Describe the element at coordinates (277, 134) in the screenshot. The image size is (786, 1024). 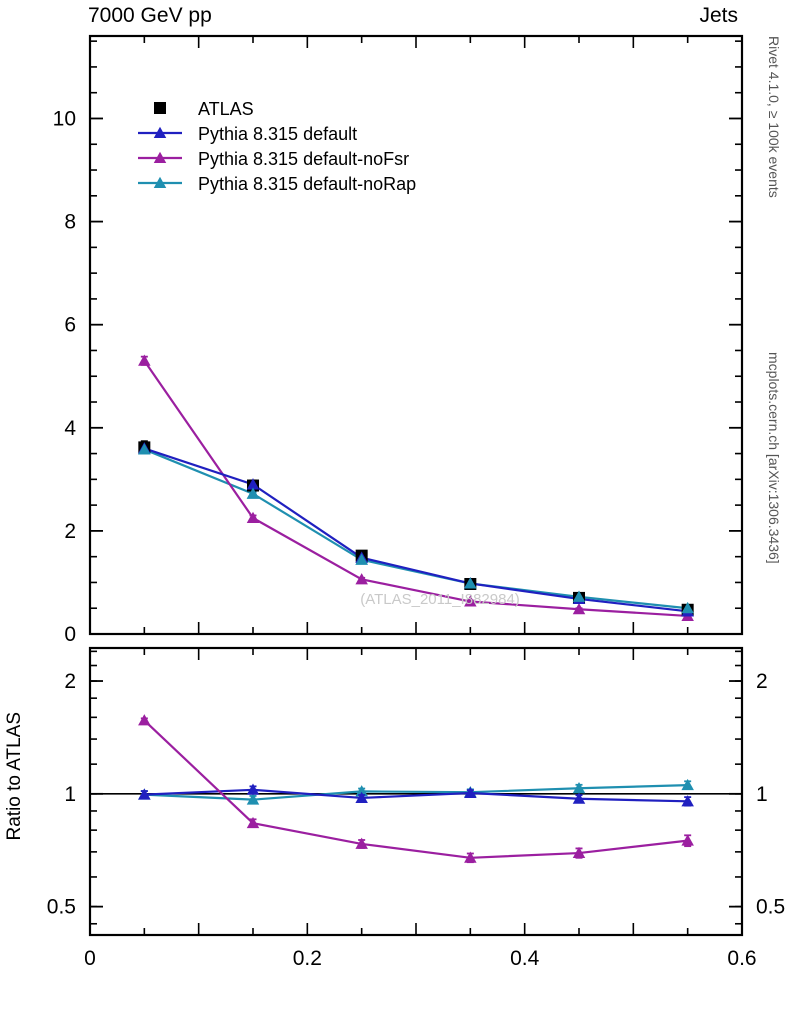
I see `legend-label-1: Pythia 8.315 default` at that location.